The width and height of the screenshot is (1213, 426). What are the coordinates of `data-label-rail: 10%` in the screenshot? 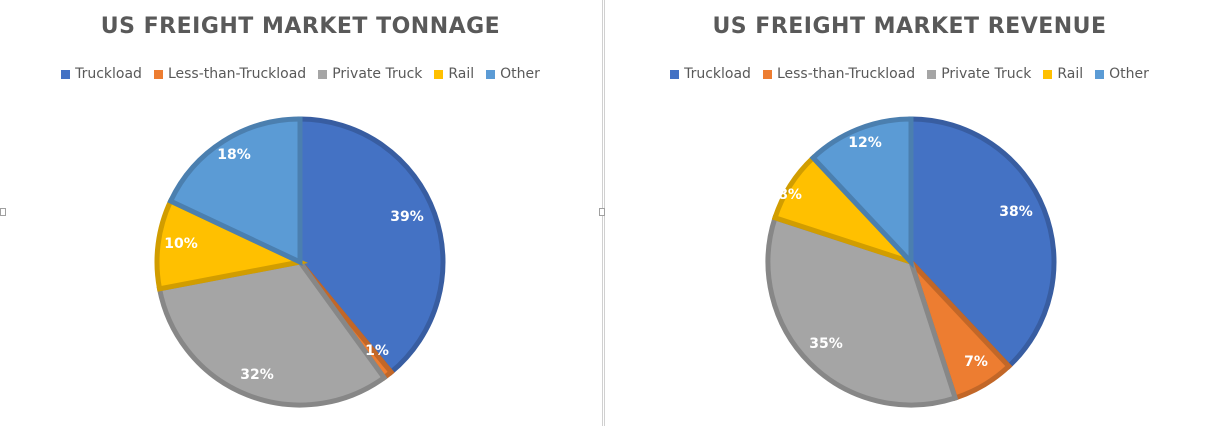 It's located at (181, 244).